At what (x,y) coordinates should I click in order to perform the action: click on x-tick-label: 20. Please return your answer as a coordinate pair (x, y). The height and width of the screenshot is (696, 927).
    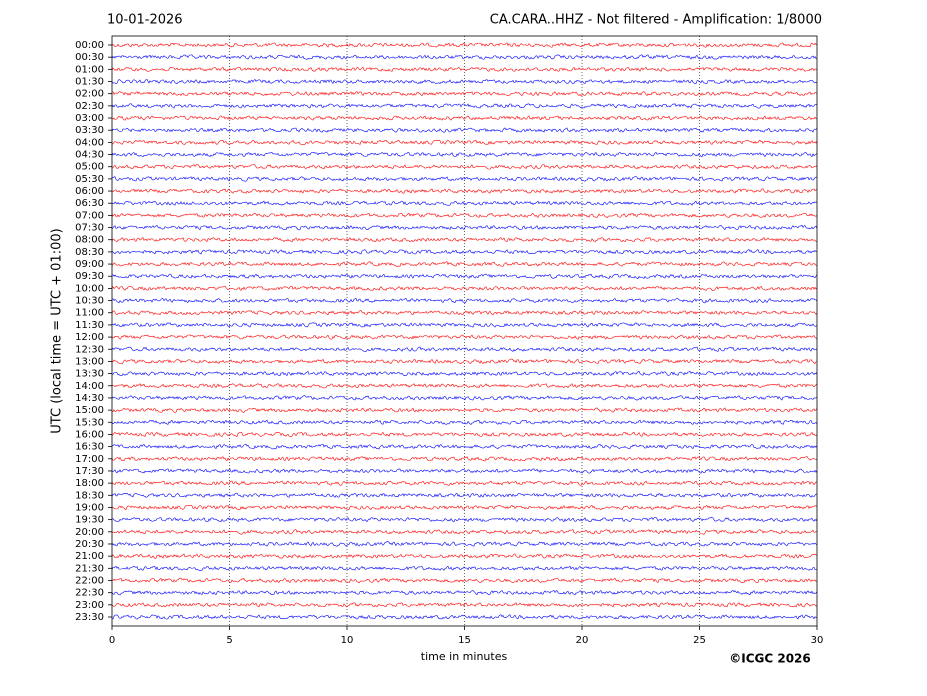
    Looking at the image, I should click on (582, 640).